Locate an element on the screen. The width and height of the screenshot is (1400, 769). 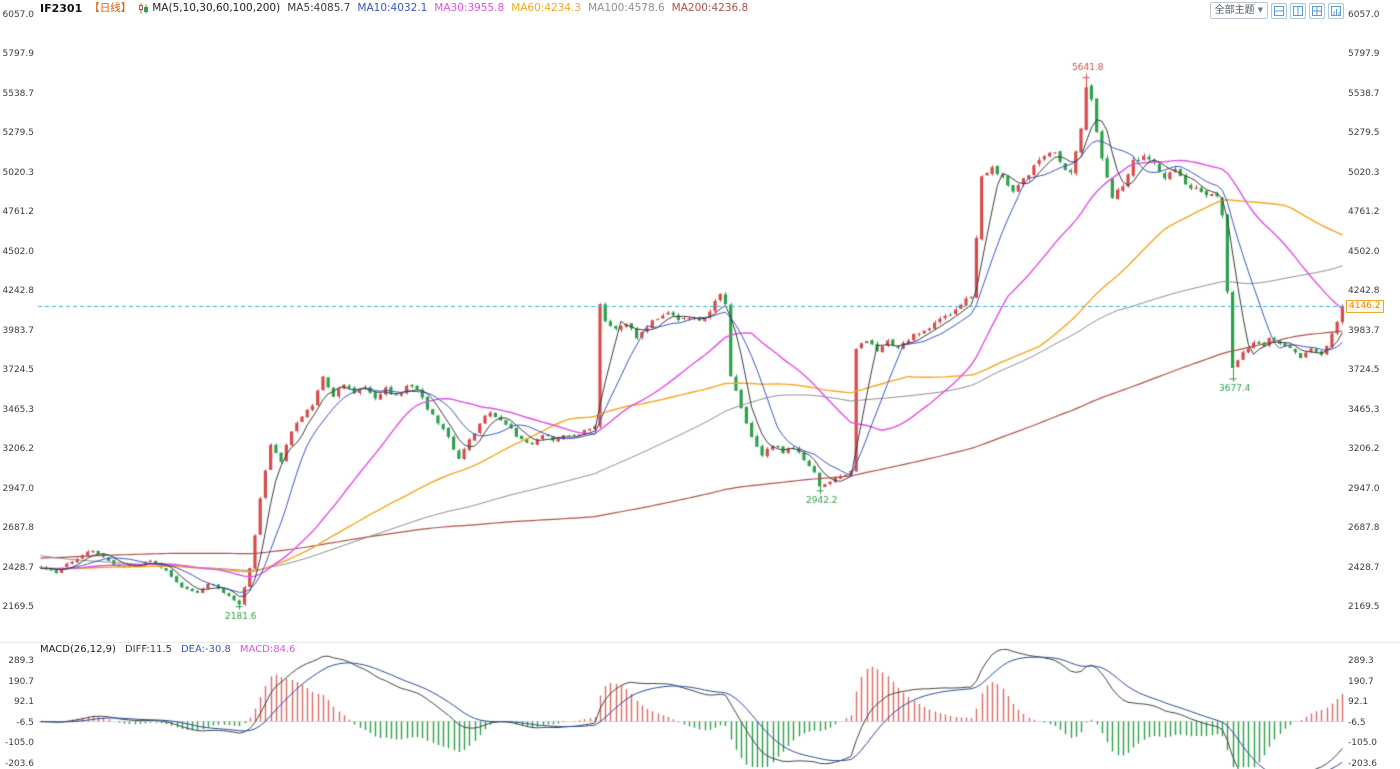
macd-settings-label: MACD(26,12,9) is located at coordinates (78, 649).